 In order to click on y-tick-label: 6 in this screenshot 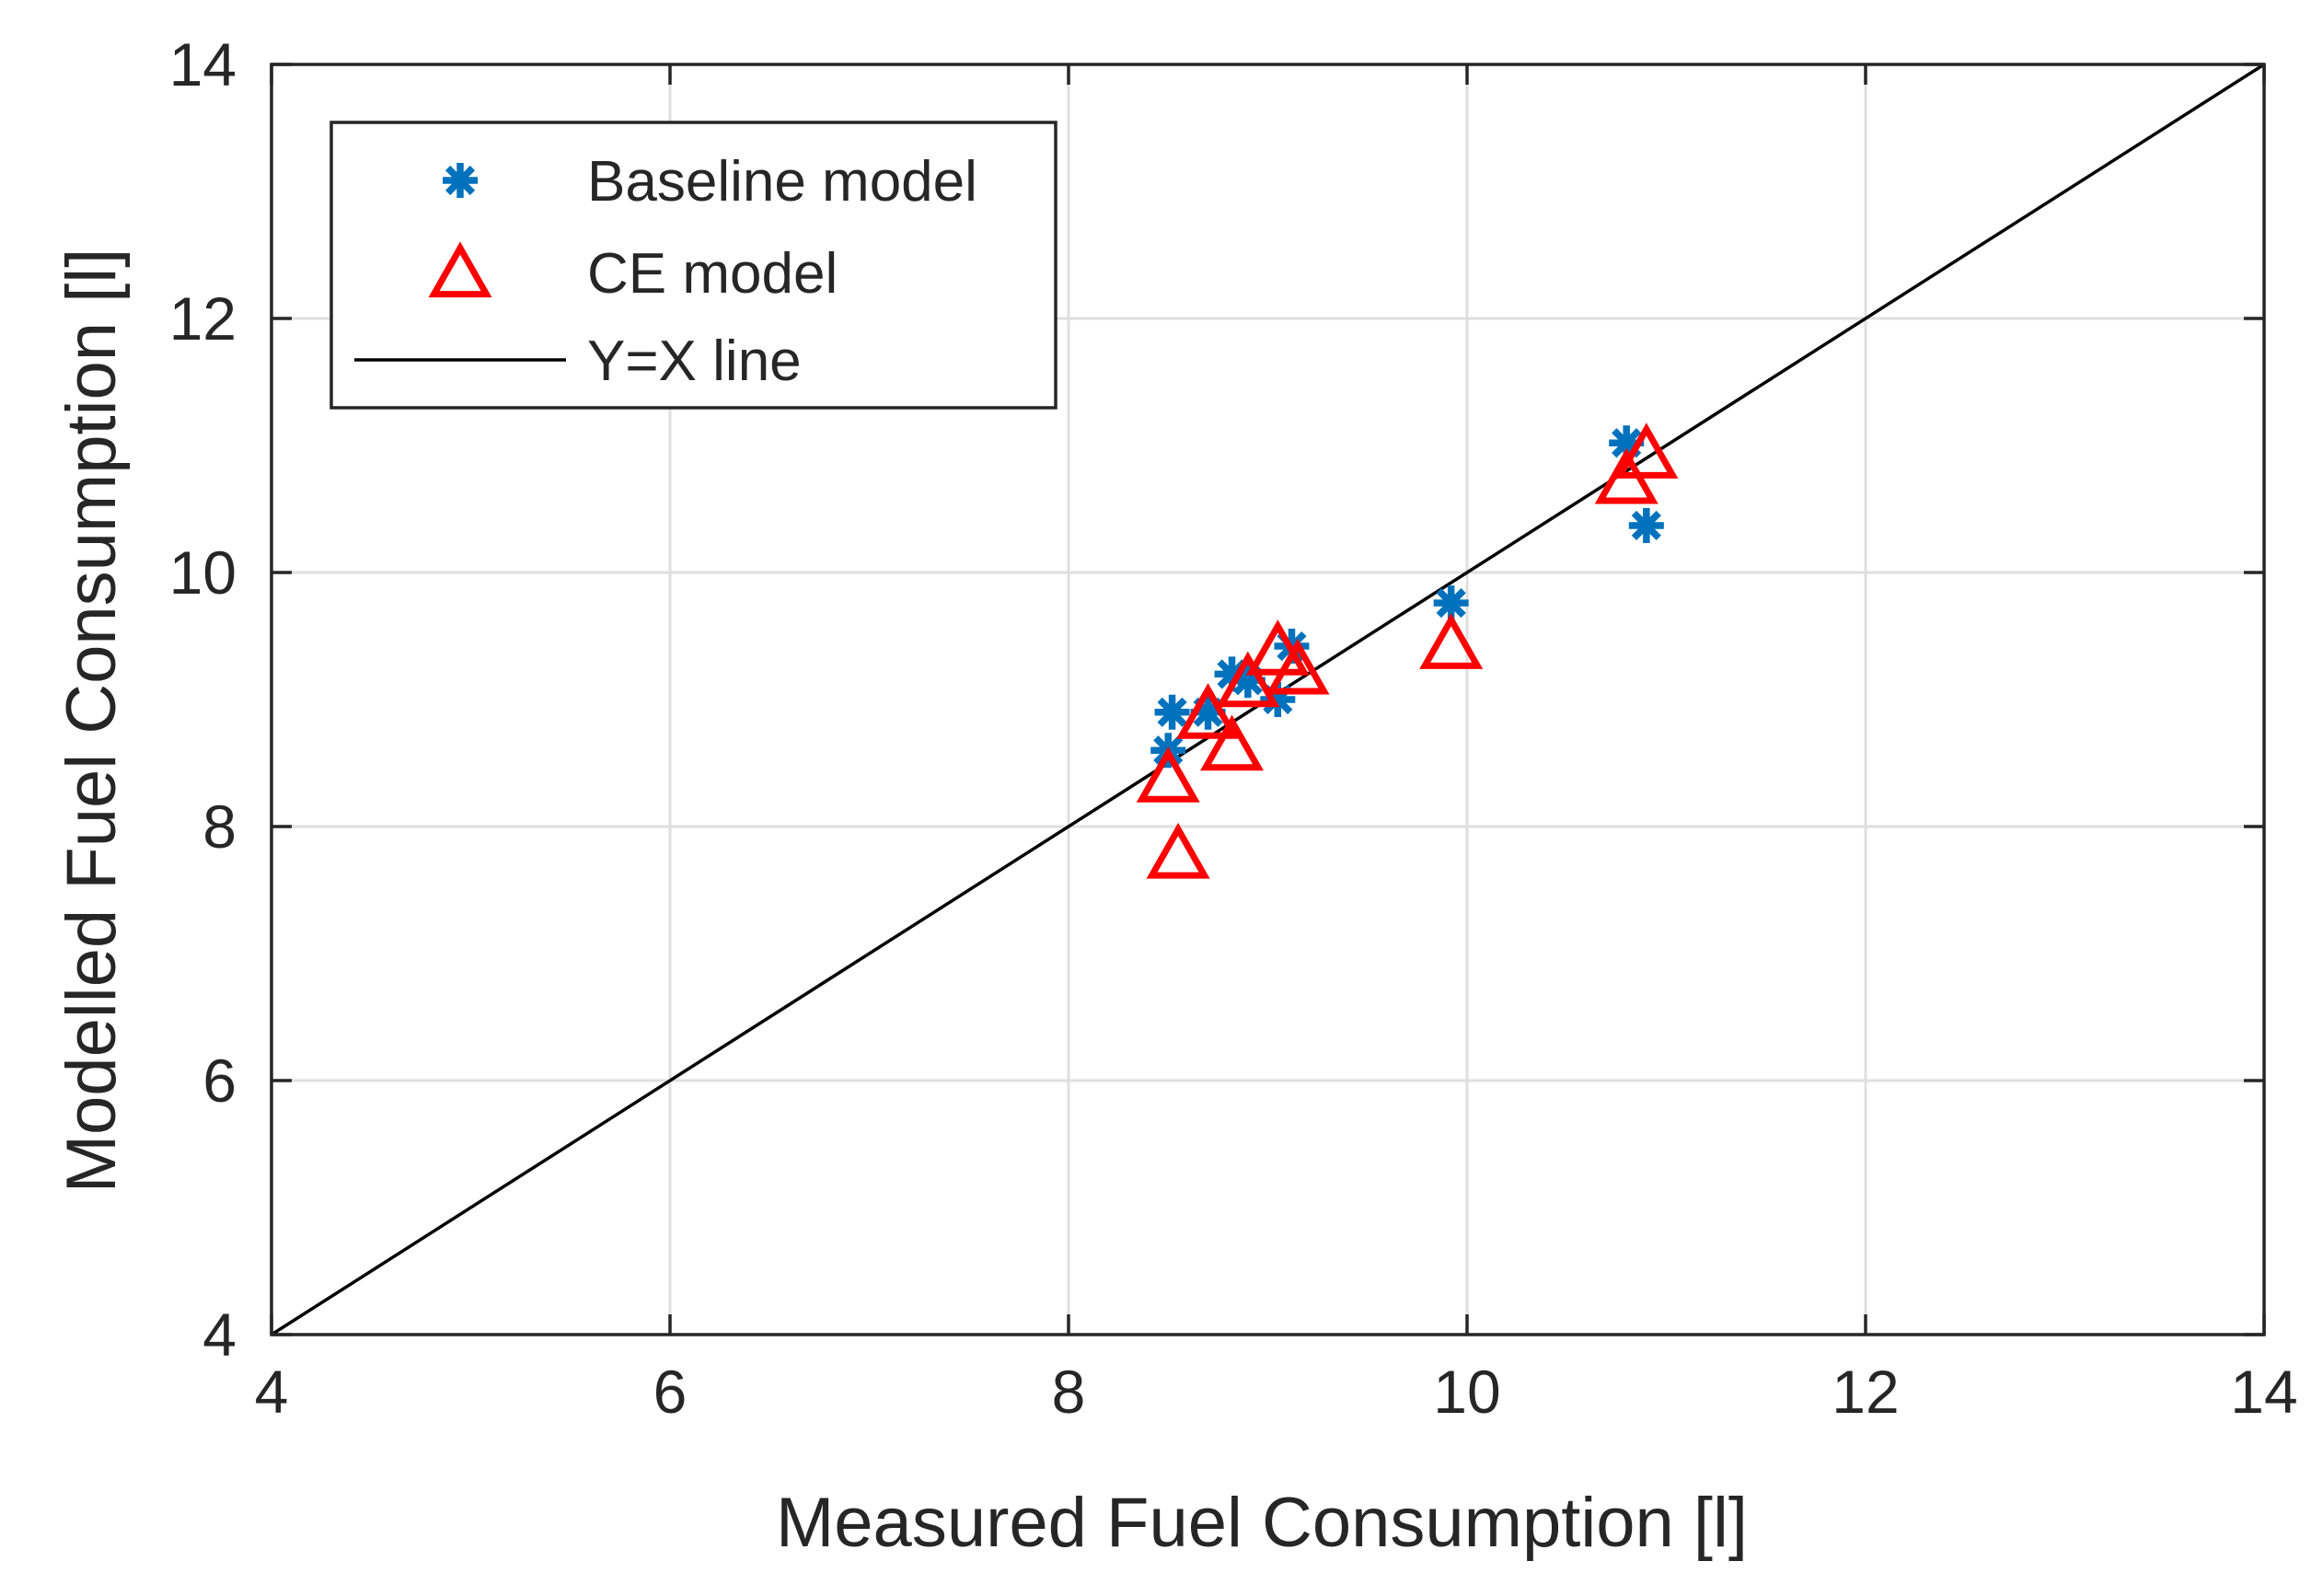, I will do `click(220, 1081)`.